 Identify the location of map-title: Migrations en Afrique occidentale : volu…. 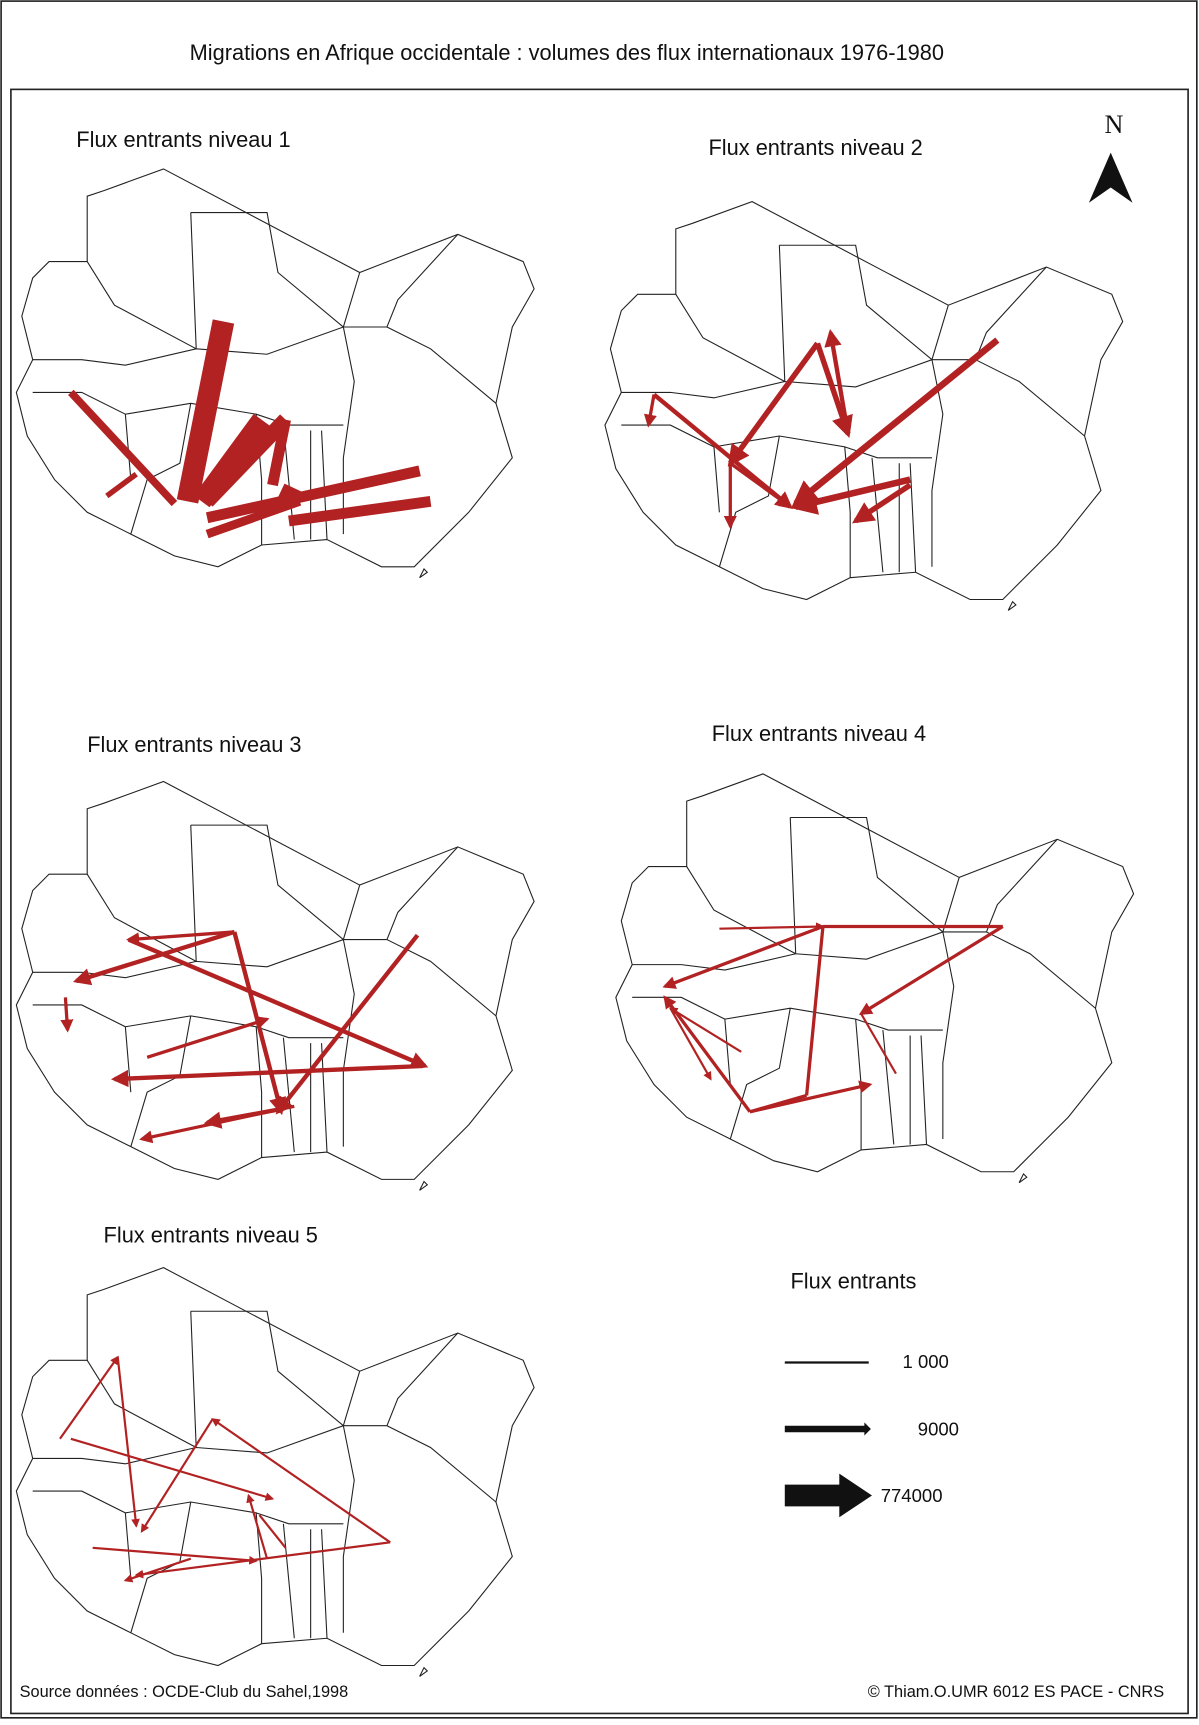
(567, 52).